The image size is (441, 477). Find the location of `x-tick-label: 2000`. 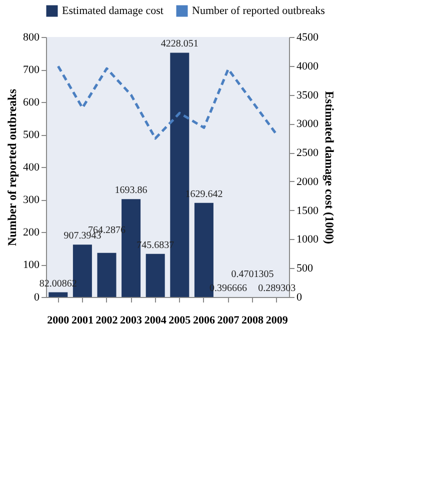

x-tick-label: 2000 is located at coordinates (58, 320).